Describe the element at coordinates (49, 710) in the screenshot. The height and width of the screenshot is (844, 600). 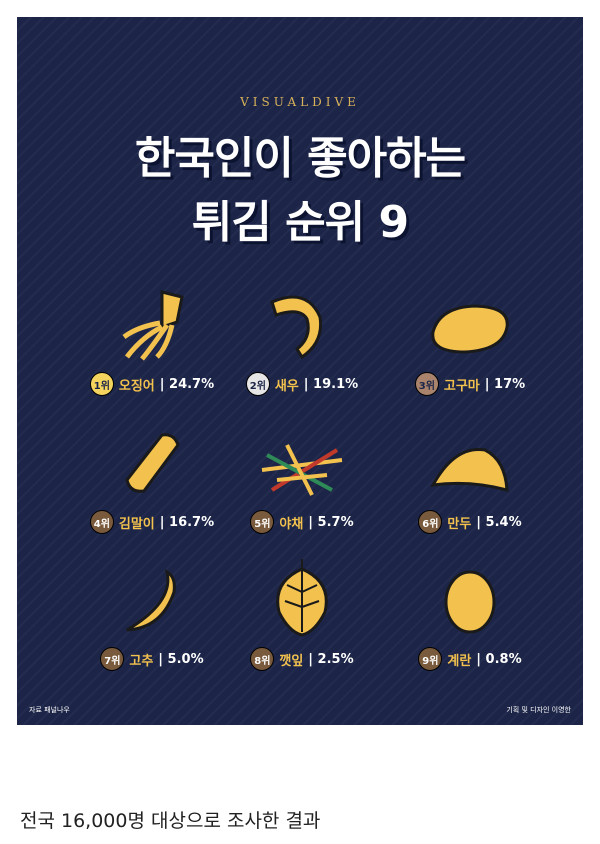
I see `source-text: 자료 패널나우` at that location.